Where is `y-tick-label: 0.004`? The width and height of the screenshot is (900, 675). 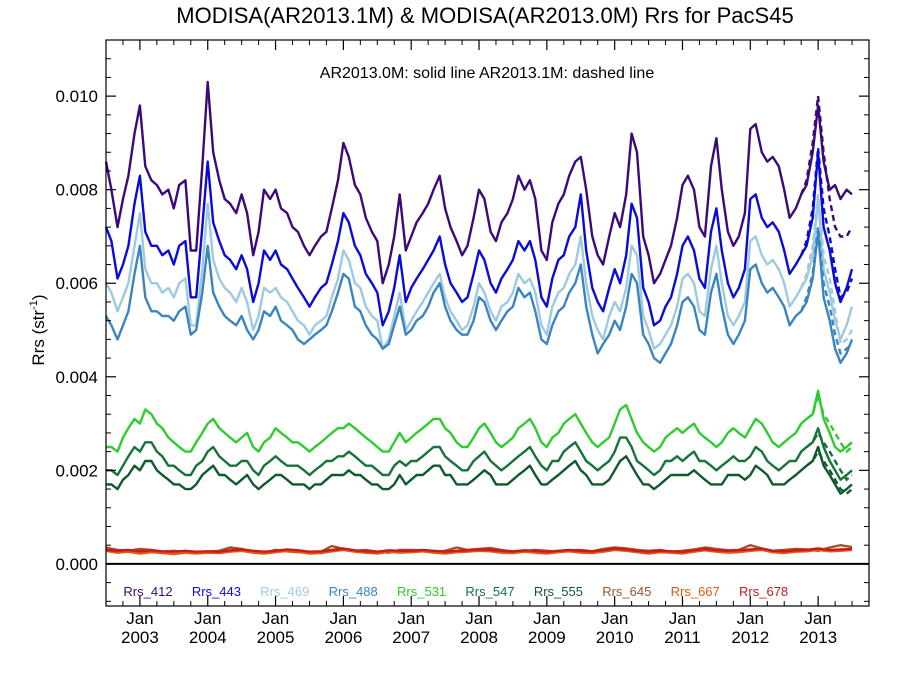
y-tick-label: 0.004 is located at coordinates (76, 377).